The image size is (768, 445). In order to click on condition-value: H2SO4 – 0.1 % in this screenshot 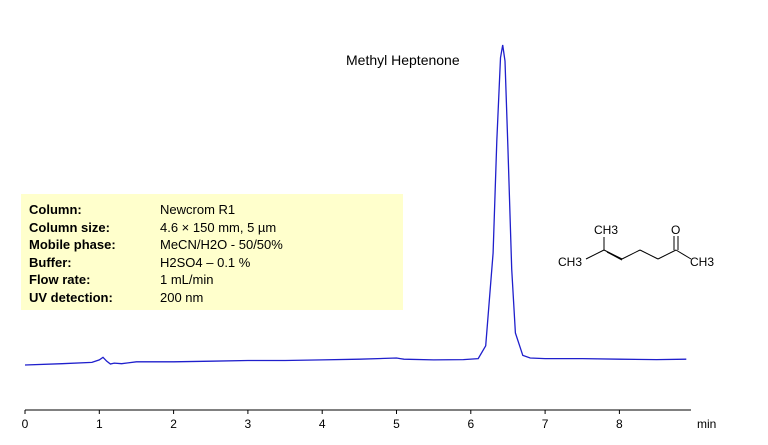, I will do `click(205, 262)`.